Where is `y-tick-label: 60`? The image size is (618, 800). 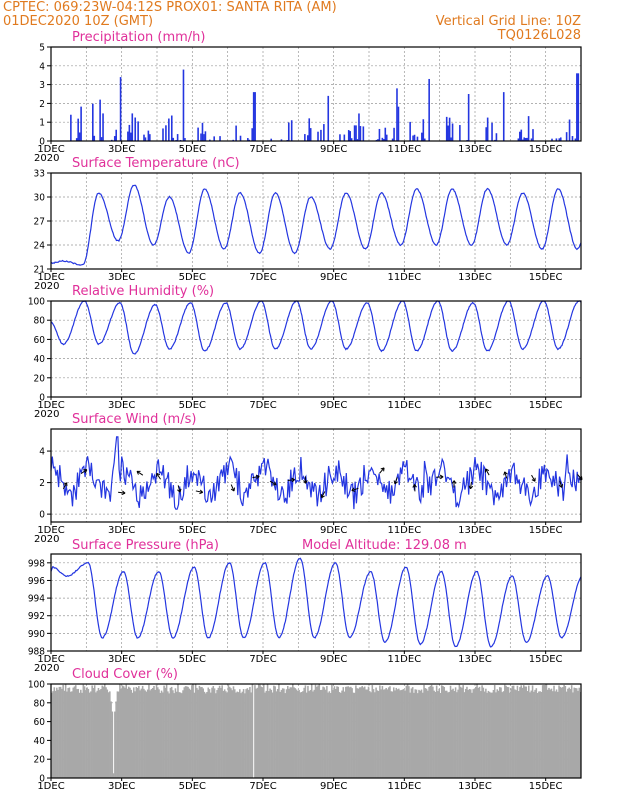
y-tick-label: 60 is located at coordinates (40, 722).